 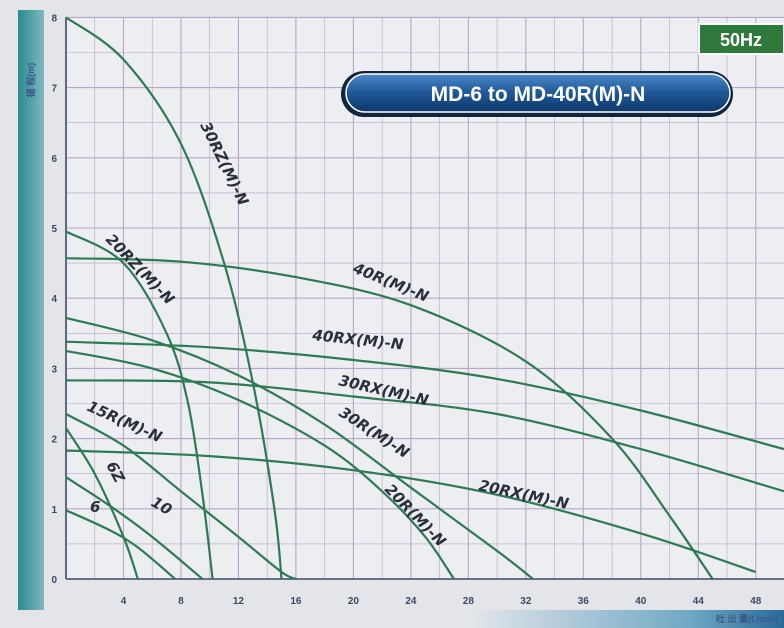 I want to click on x-tick-label: 44, so click(x=699, y=601).